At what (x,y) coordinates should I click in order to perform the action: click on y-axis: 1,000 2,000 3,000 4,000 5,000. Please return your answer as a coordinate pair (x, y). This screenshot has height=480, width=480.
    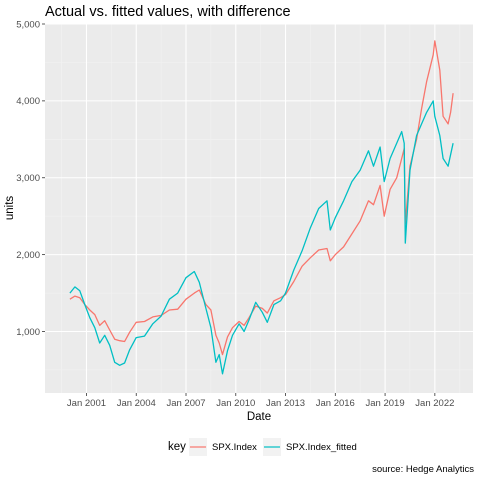
    Looking at the image, I should click on (30, 178).